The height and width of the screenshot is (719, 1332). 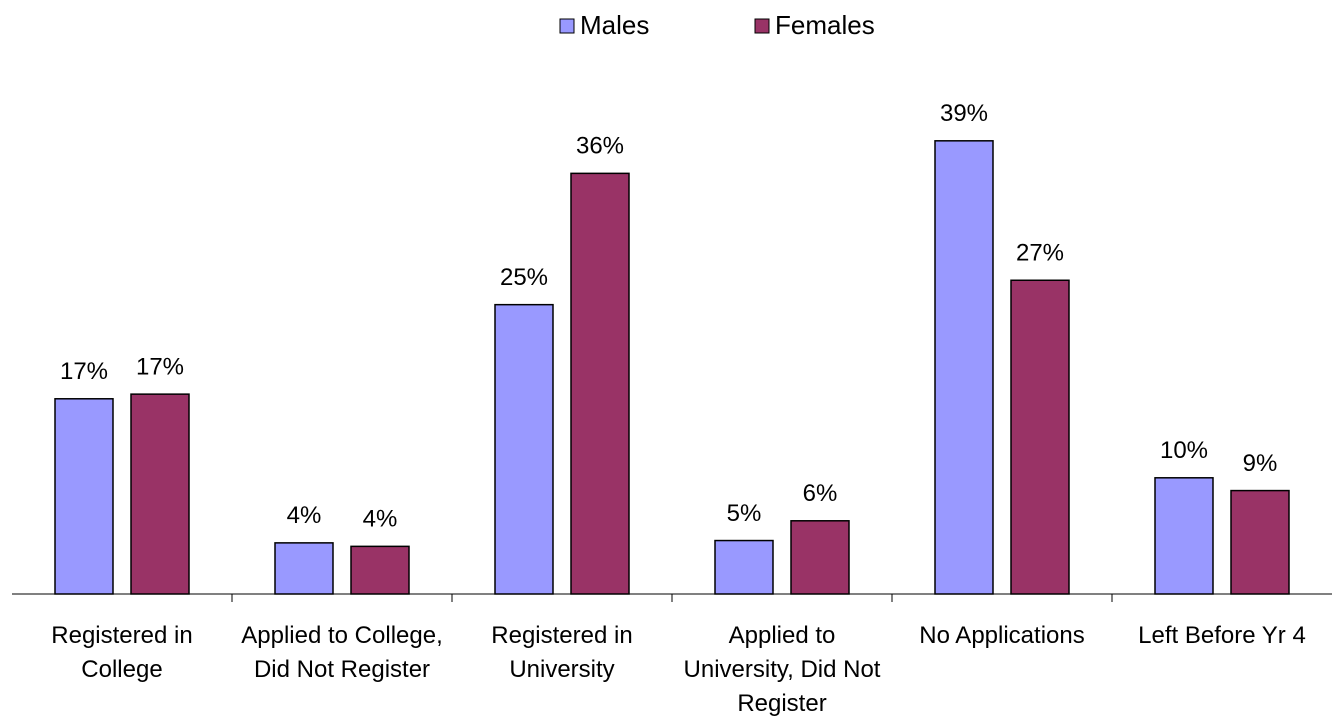 I want to click on x-tick-label: Registered in College, so click(x=121, y=652).